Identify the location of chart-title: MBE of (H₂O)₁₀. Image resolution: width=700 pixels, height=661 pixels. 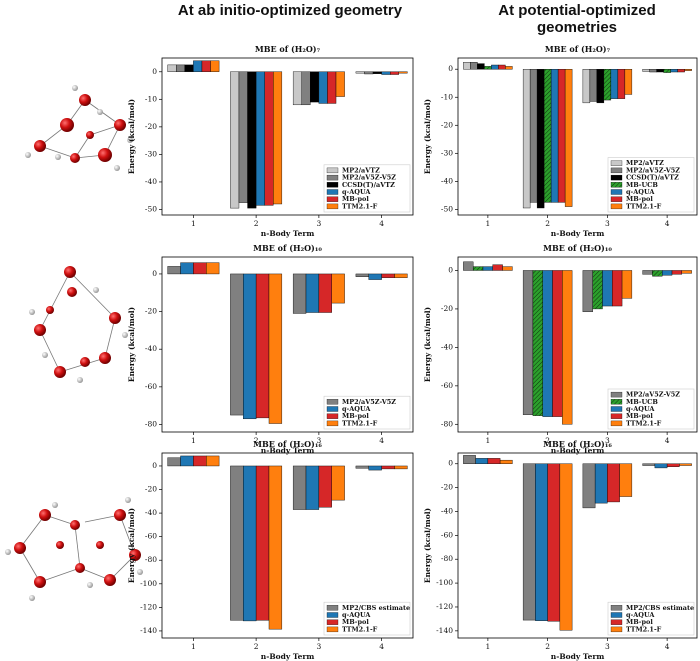
(577, 248).